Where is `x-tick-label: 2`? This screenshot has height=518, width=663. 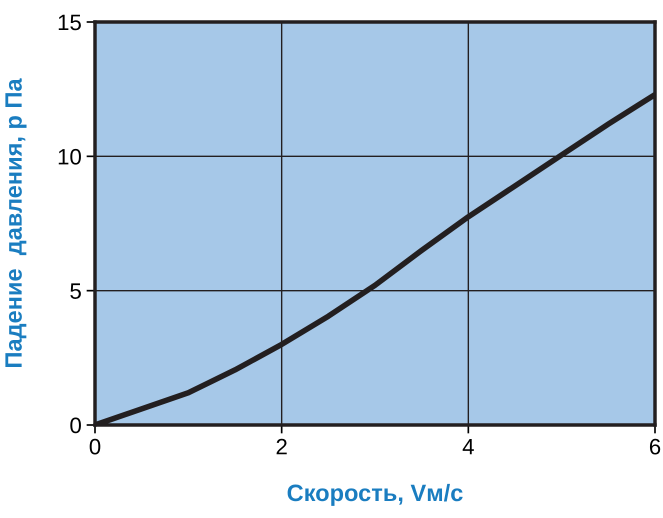 x-tick-label: 2 is located at coordinates (281, 446).